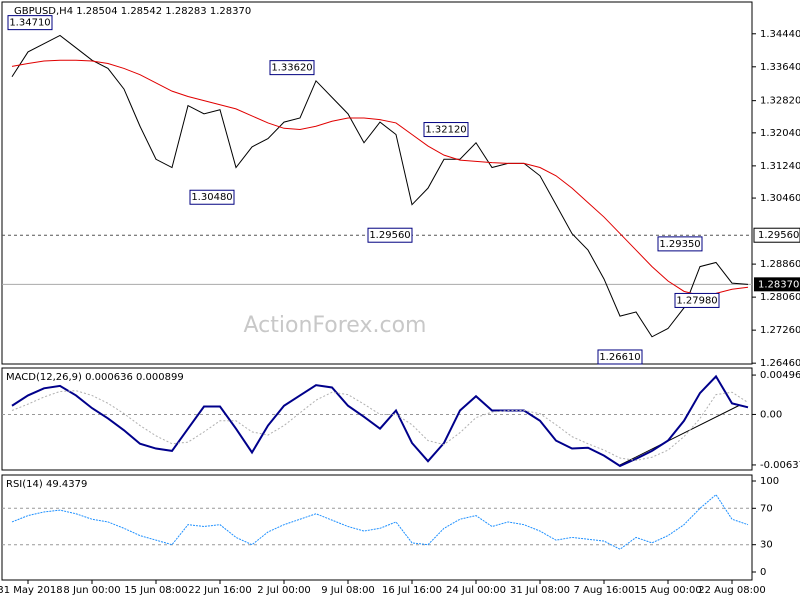 The height and width of the screenshot is (600, 800). I want to click on rsi-title: RSI(14) 49.4379, so click(46, 484).